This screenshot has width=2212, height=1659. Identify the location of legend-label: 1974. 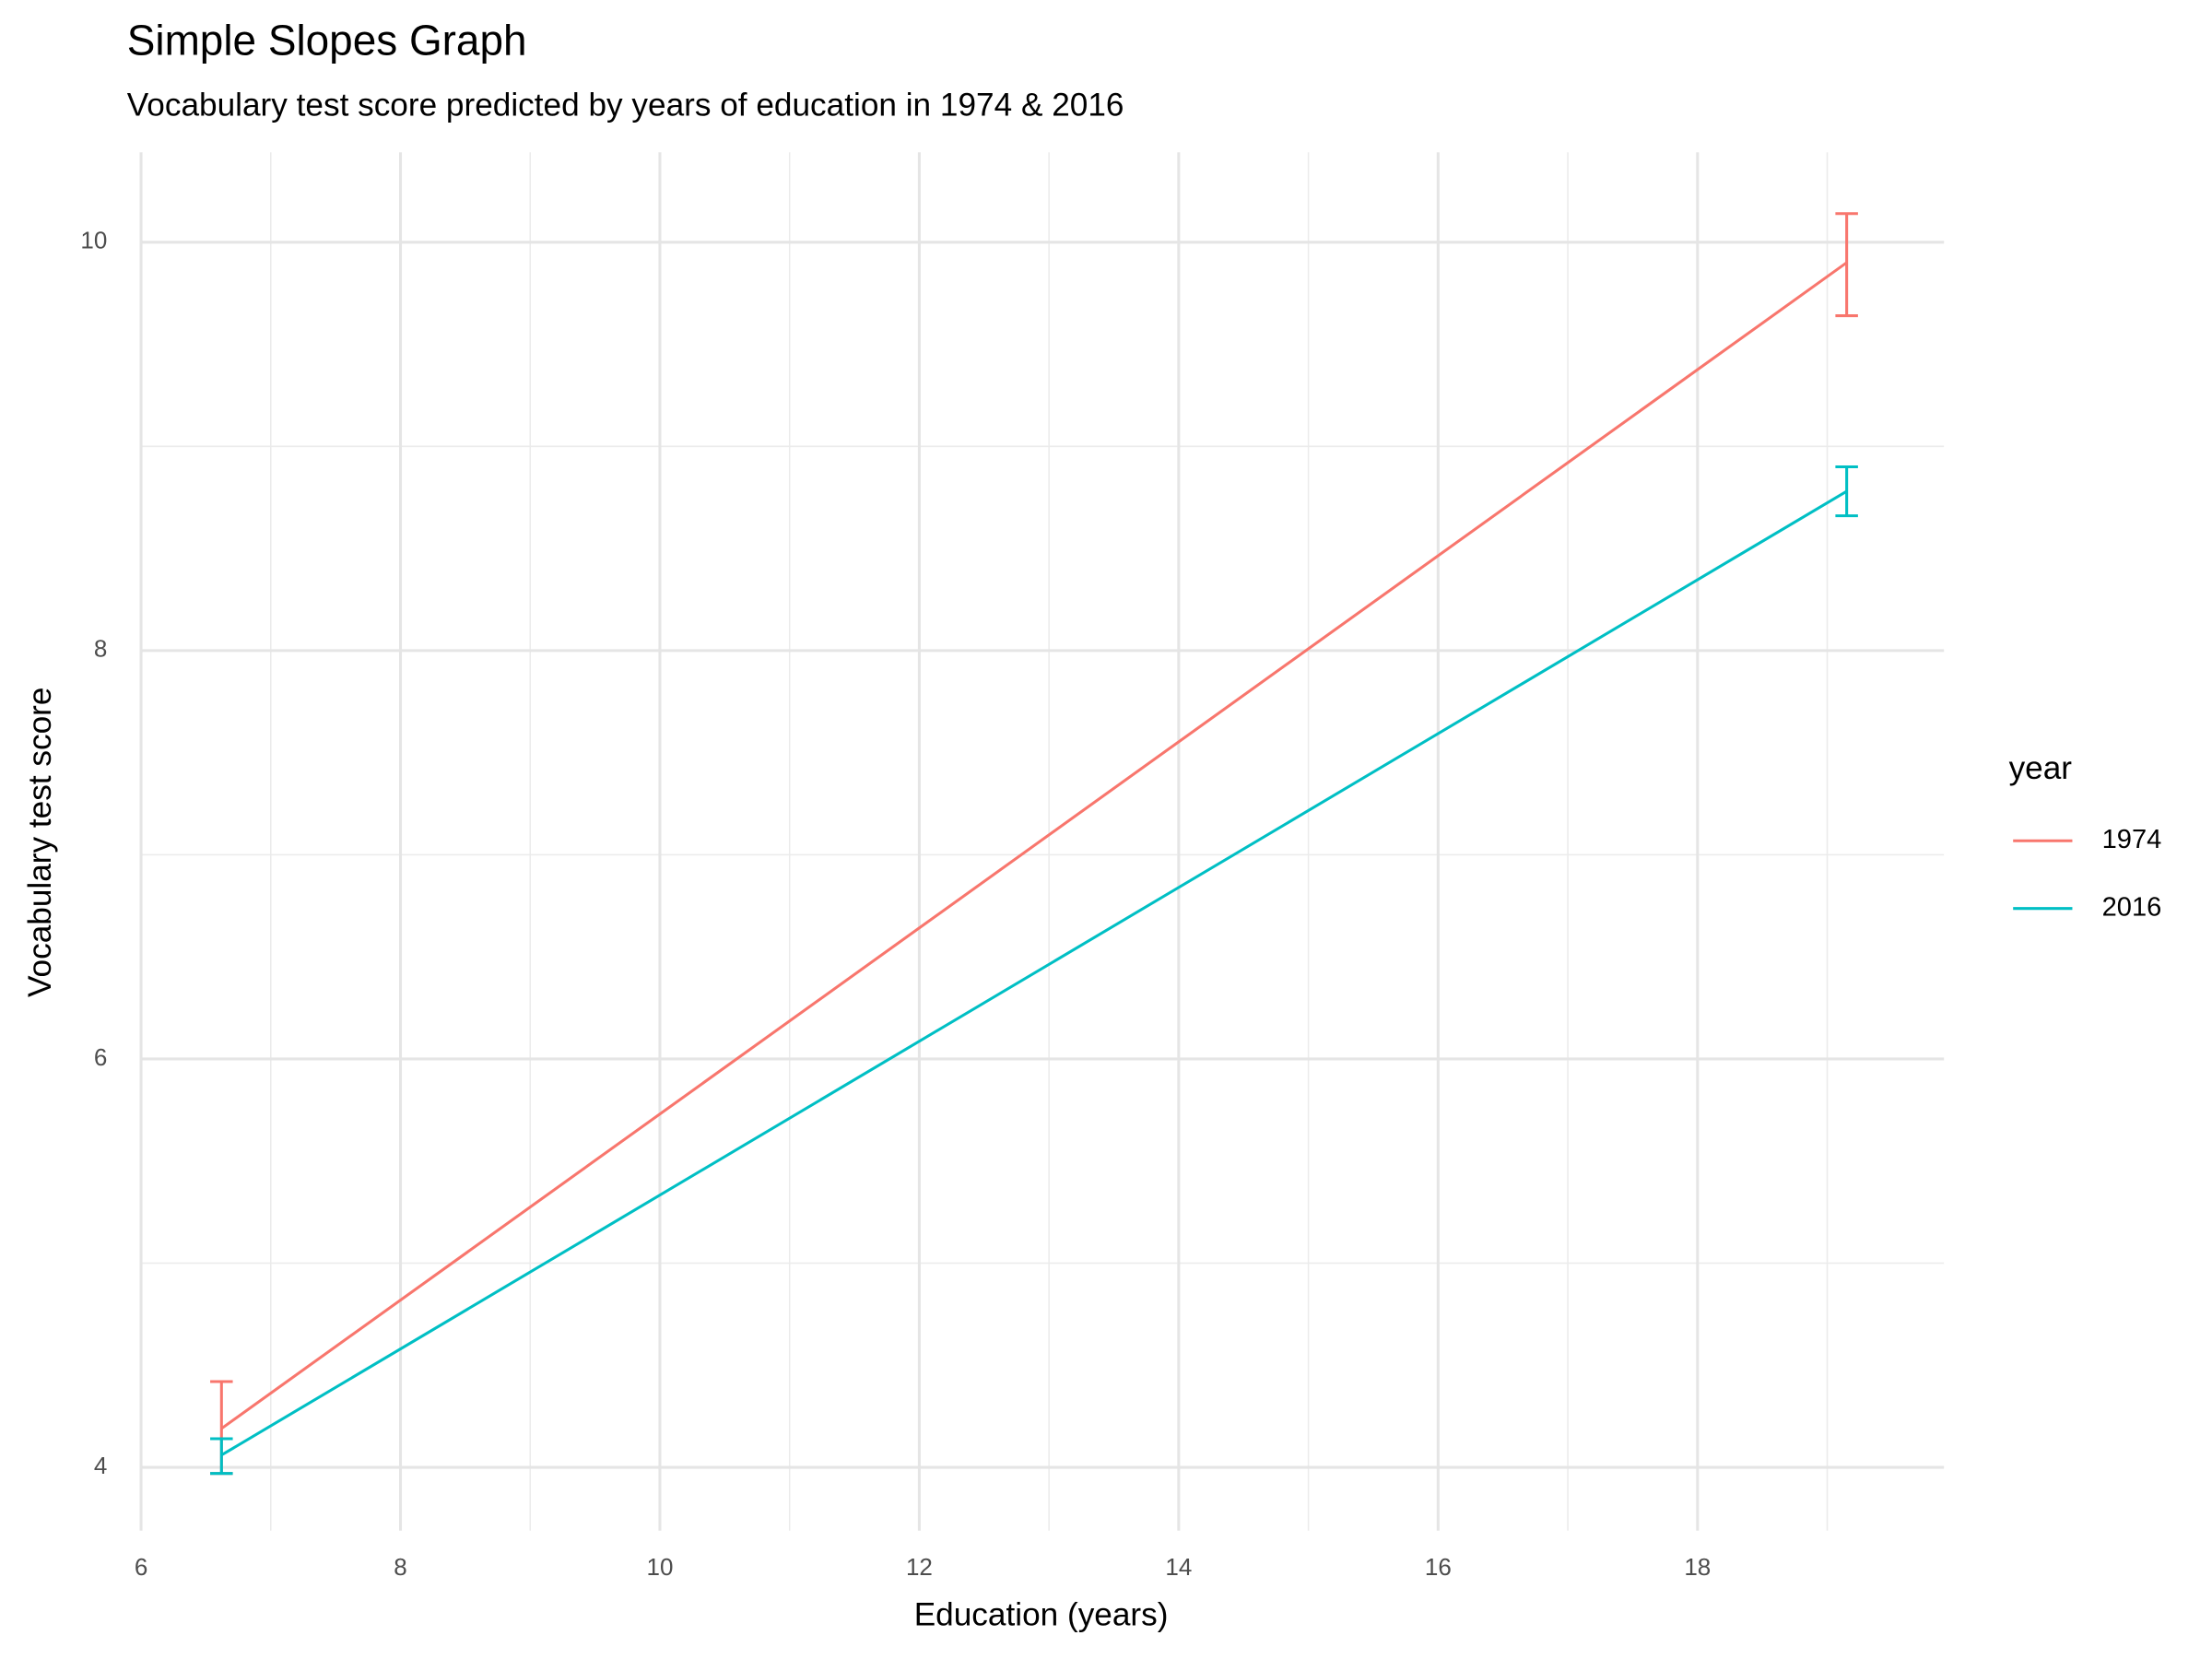
(2132, 839).